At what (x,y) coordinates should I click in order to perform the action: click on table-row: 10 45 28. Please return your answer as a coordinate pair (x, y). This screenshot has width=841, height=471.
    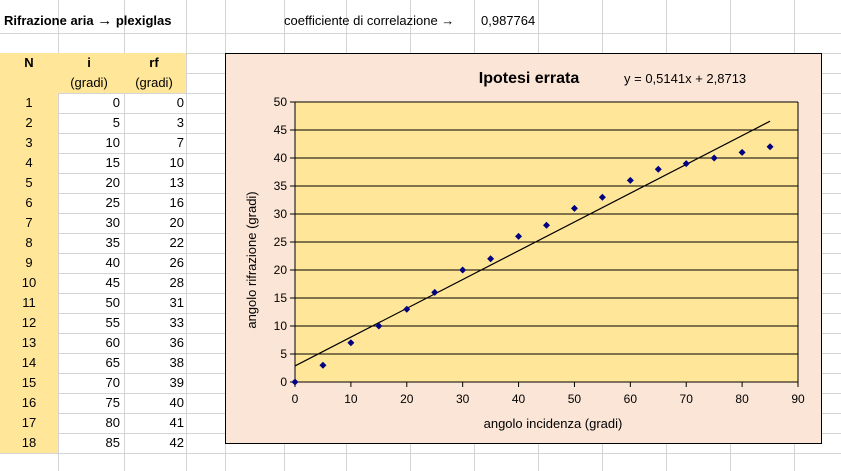
    Looking at the image, I should click on (93, 283).